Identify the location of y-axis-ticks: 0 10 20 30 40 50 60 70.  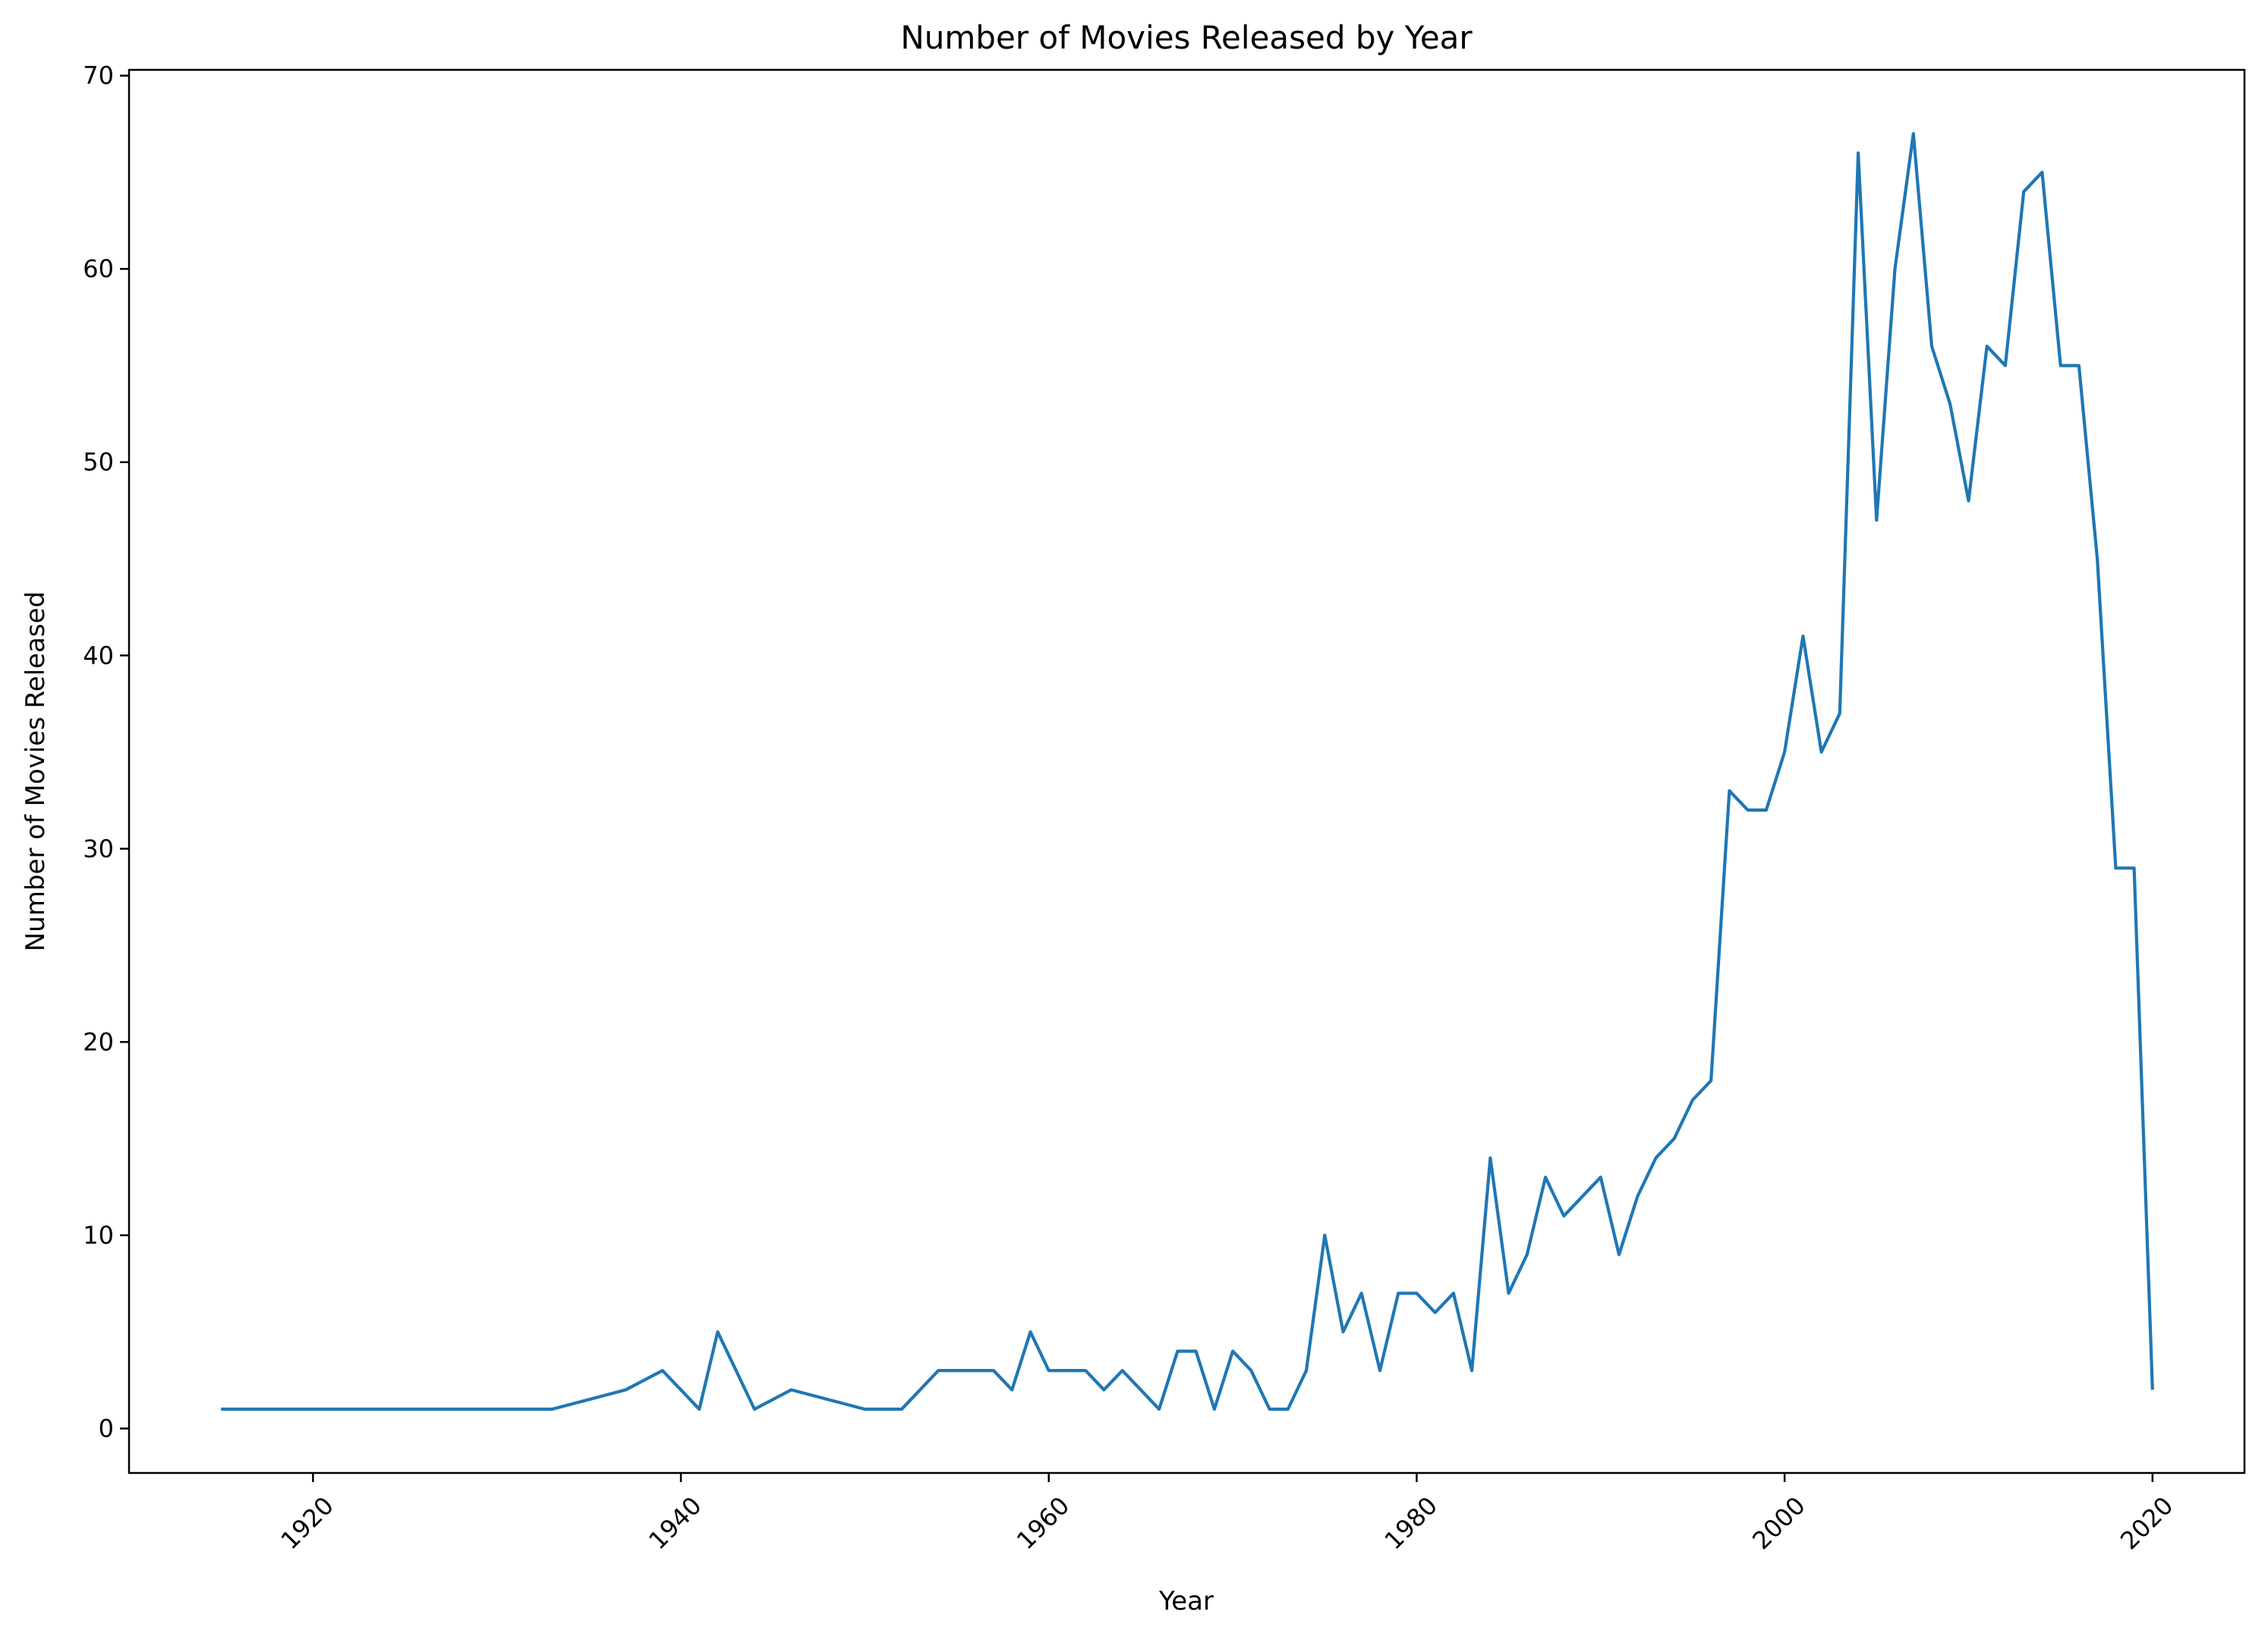
(106, 753).